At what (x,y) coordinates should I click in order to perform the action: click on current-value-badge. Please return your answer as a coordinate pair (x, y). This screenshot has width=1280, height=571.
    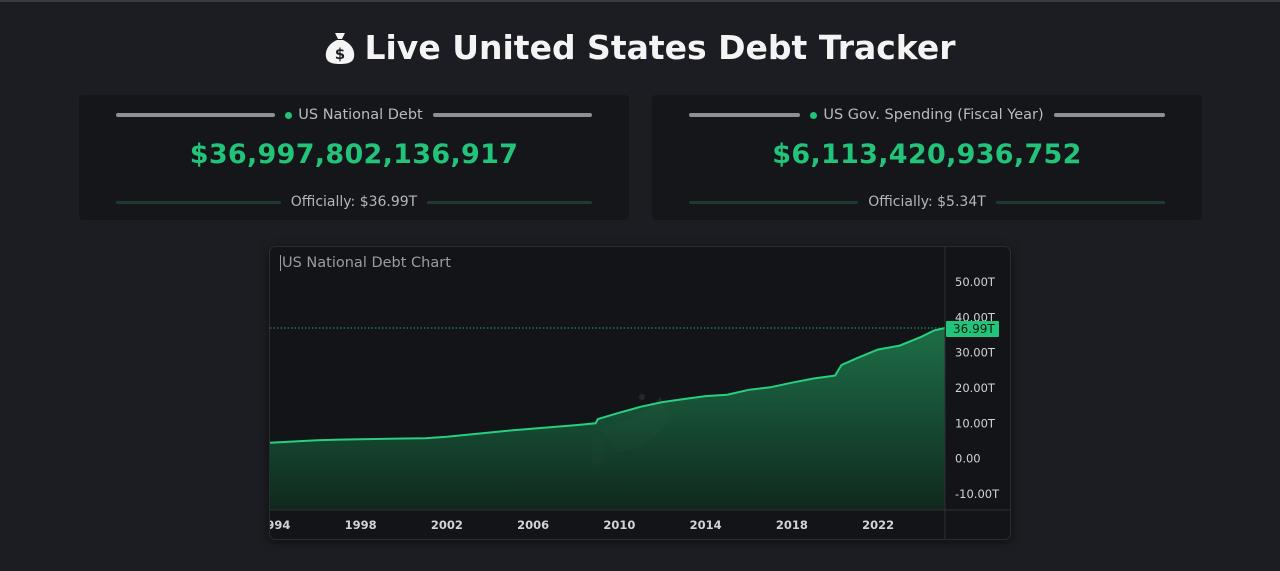
    Looking at the image, I should click on (972, 328).